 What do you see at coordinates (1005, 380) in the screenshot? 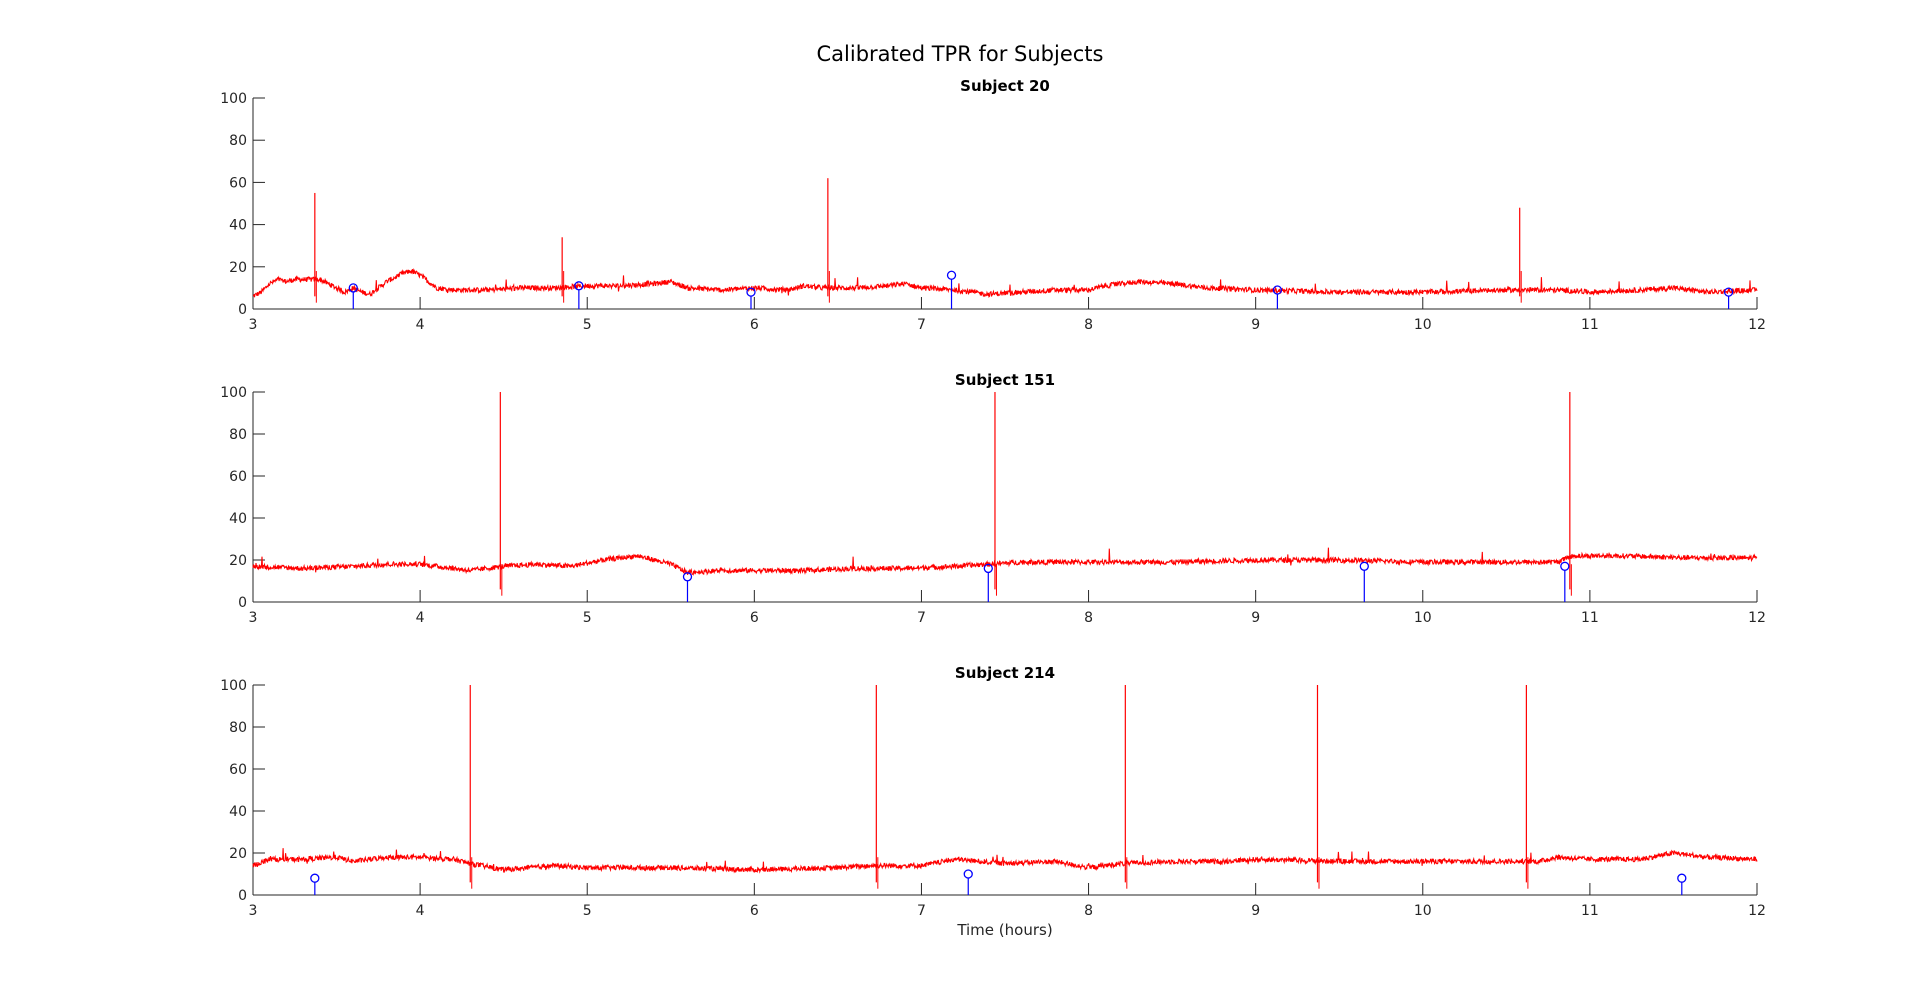
I see `subplot-title: Subject 151` at bounding box center [1005, 380].